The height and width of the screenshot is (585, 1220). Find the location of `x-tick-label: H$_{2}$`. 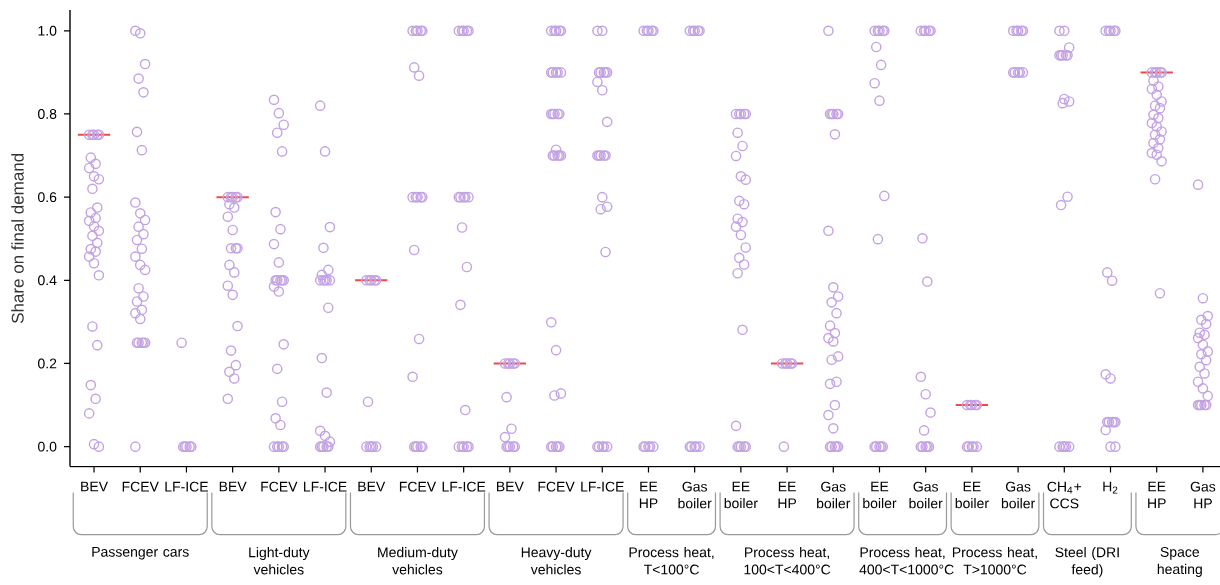

x-tick-label: H$_{2}$ is located at coordinates (1110, 487).